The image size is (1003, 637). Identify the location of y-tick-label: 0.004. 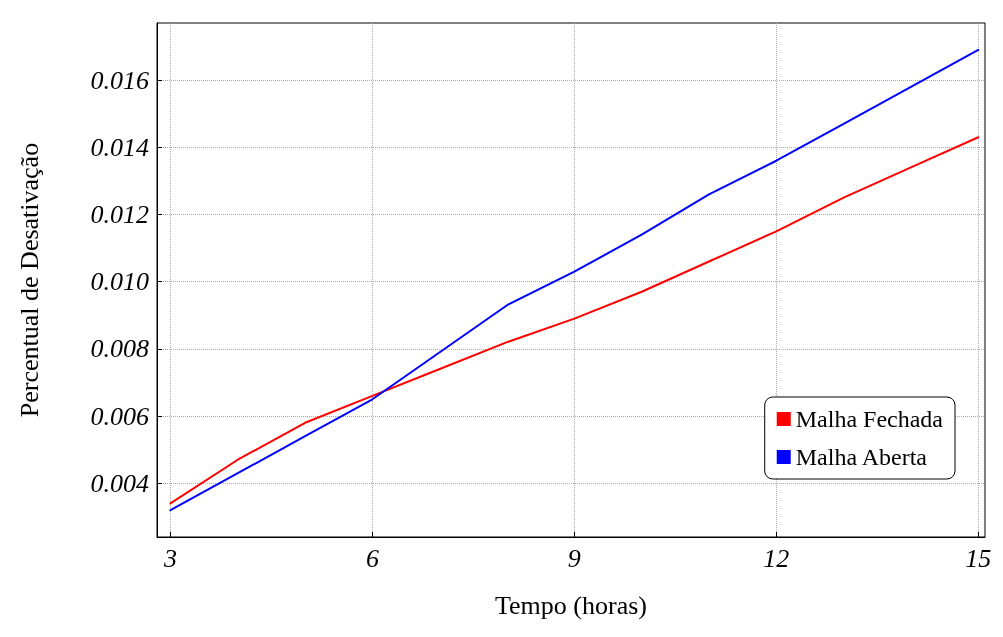
(119, 483).